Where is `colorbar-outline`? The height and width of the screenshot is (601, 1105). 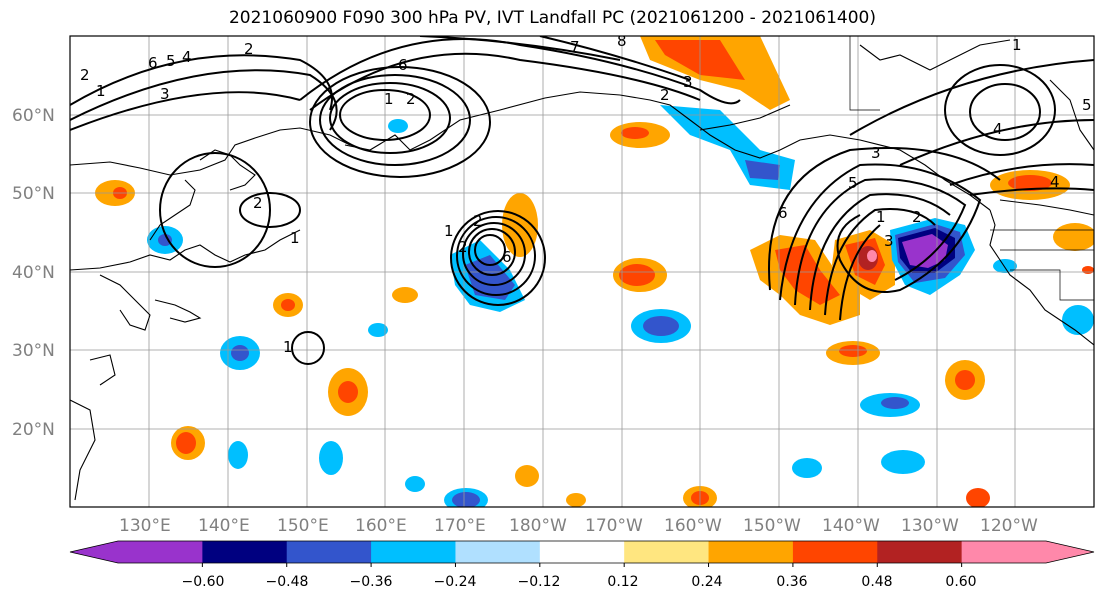
colorbar-outline is located at coordinates (582, 552).